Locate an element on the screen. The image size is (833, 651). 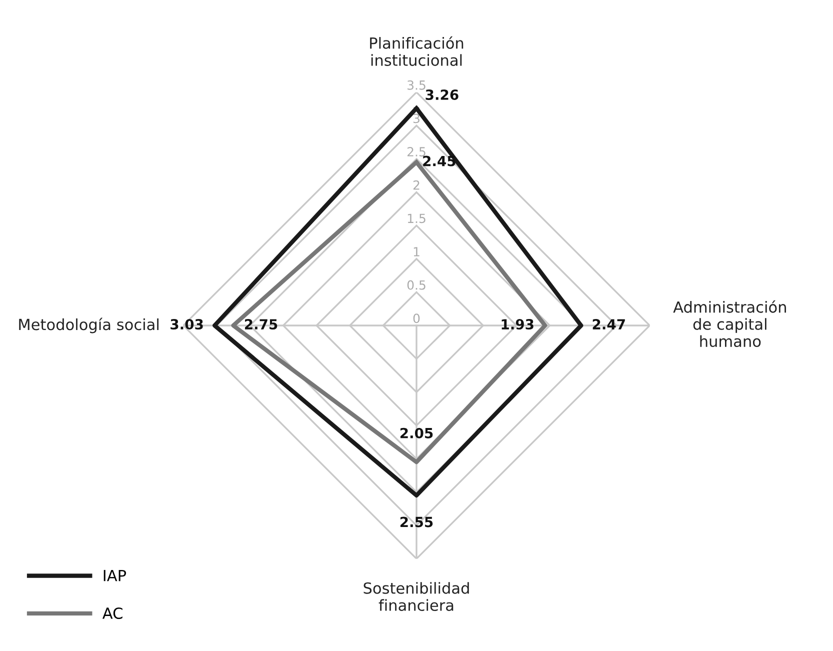
data-label: 2.55 is located at coordinates (416, 522).